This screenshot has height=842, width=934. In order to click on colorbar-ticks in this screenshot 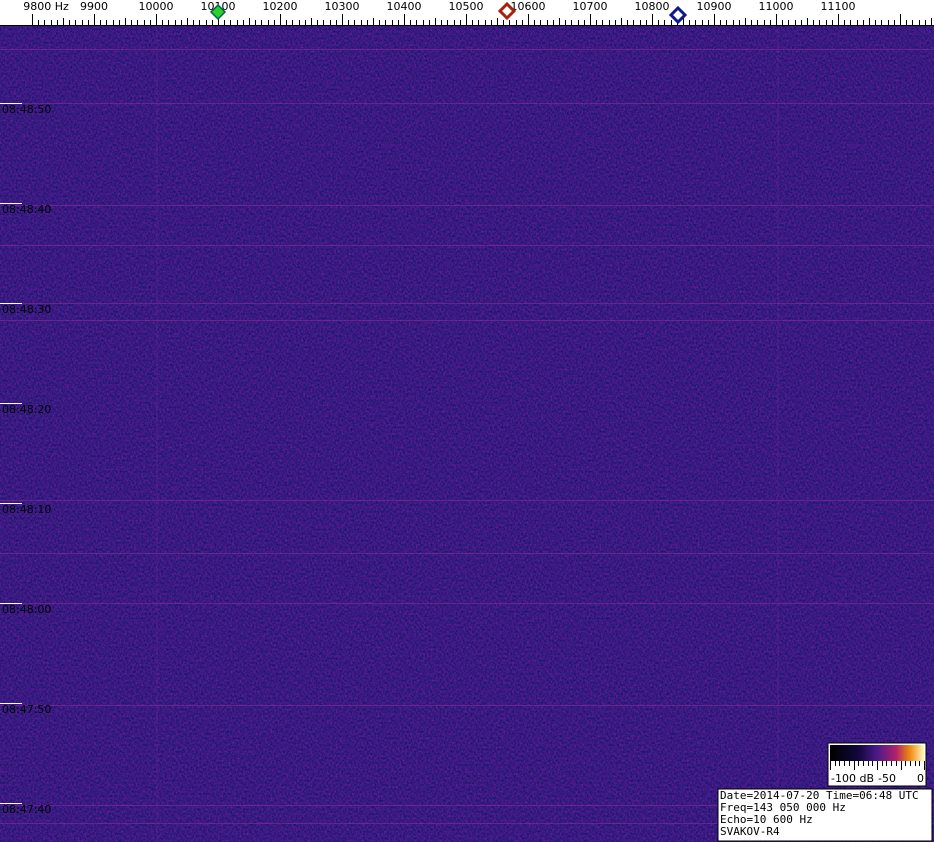, I will do `click(877, 765)`.